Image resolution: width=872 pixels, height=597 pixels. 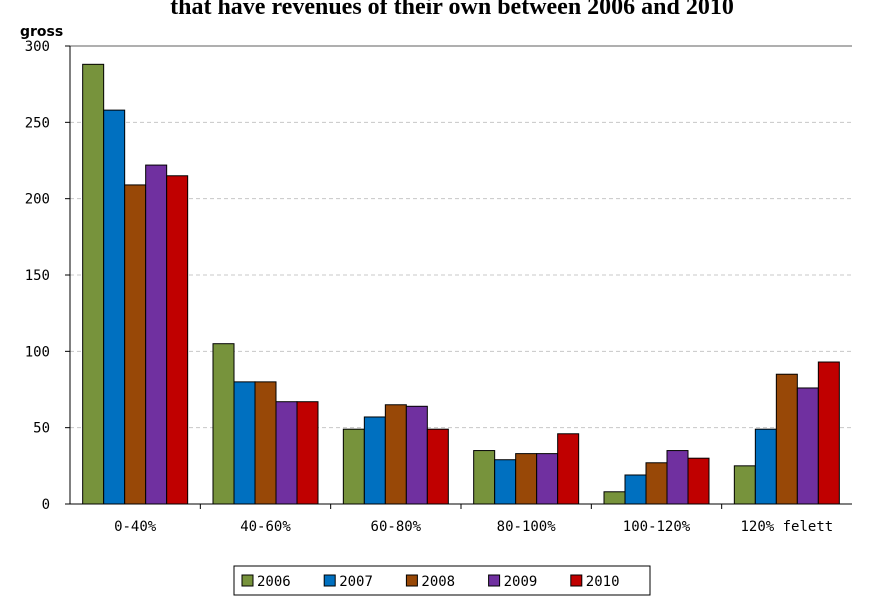 What do you see at coordinates (786, 439) in the screenshot?
I see `bar-2008-120% felett` at bounding box center [786, 439].